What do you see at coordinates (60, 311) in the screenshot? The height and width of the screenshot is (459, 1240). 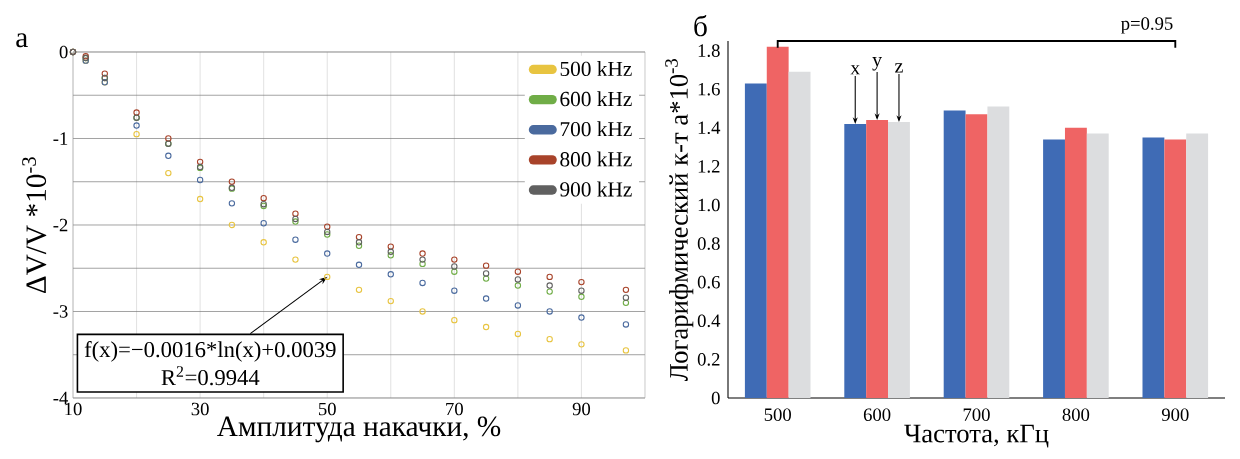 I see `y-tick-label: -3` at bounding box center [60, 311].